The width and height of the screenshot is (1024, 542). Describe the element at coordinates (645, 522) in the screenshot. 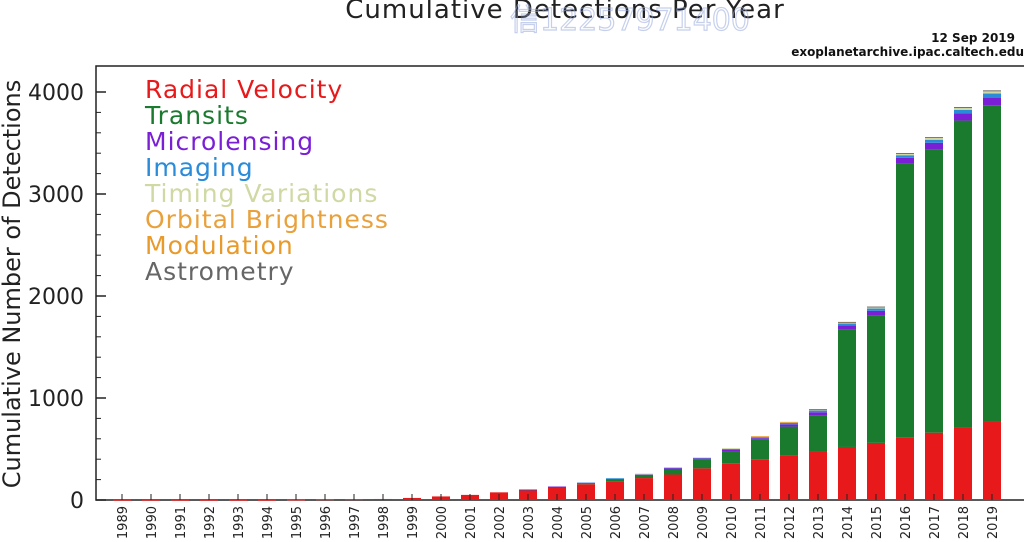

I see `x-tick-label: 2007` at that location.